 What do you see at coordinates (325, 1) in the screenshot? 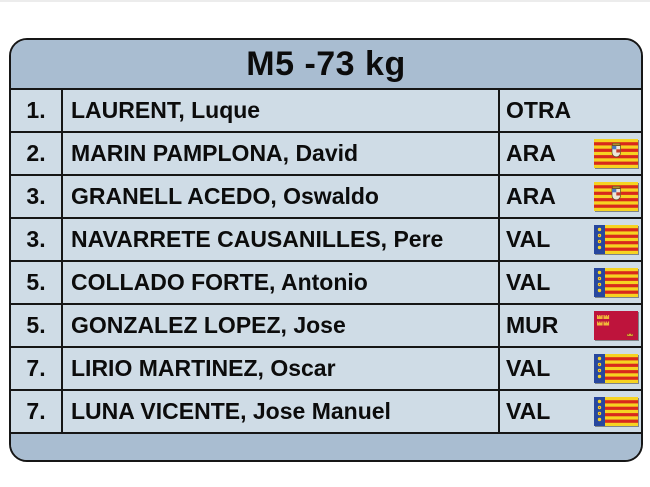
I see `top-divider` at bounding box center [325, 1].